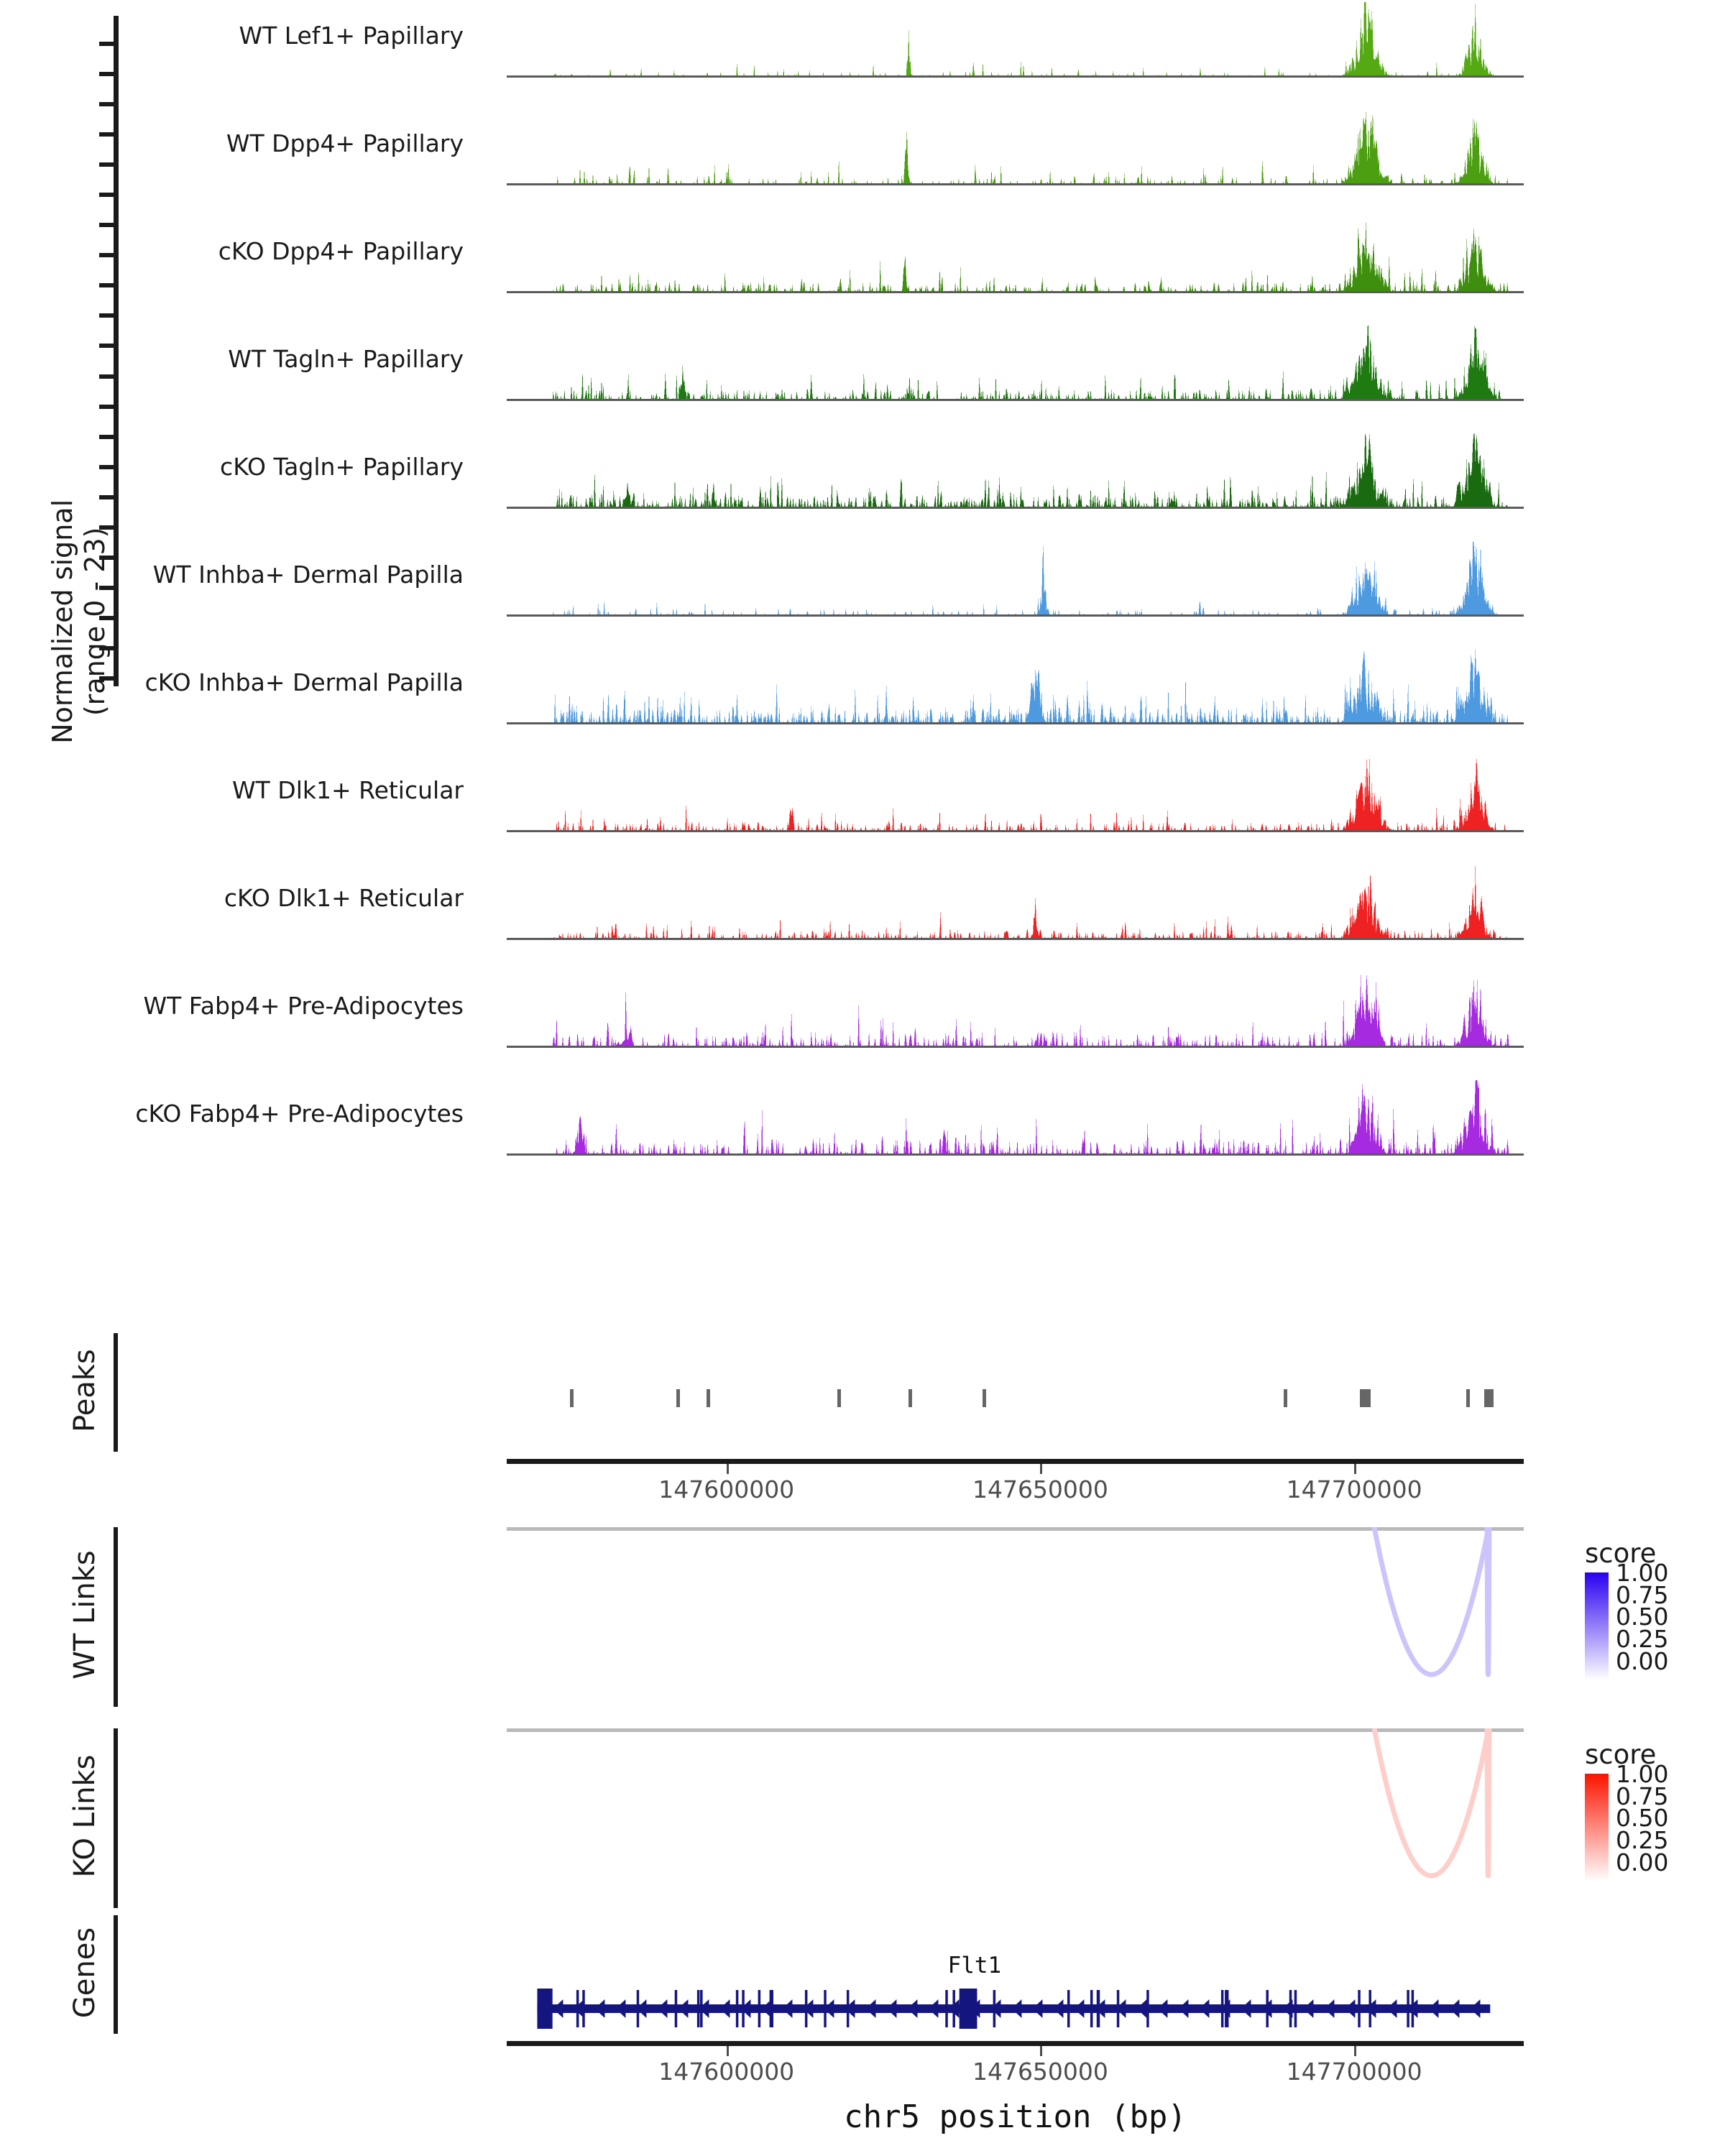 The height and width of the screenshot is (2156, 1725). What do you see at coordinates (726, 1489) in the screenshot?
I see `axis-tick-label: 147600000` at bounding box center [726, 1489].